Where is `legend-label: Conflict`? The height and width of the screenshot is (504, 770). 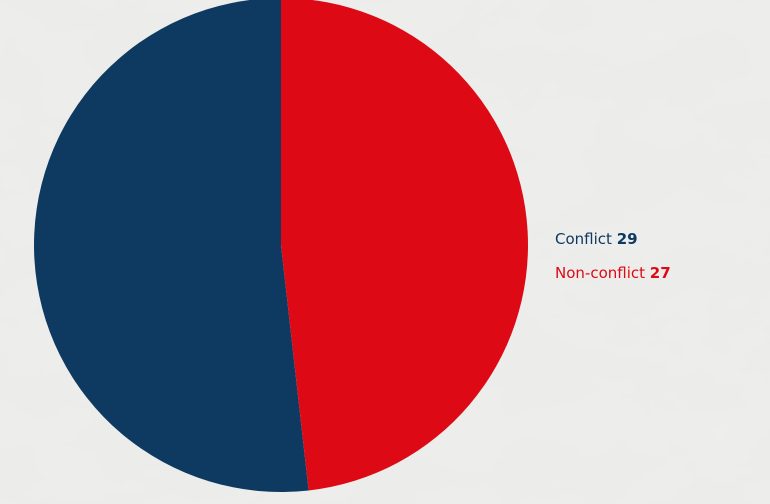 legend-label: Conflict is located at coordinates (583, 239).